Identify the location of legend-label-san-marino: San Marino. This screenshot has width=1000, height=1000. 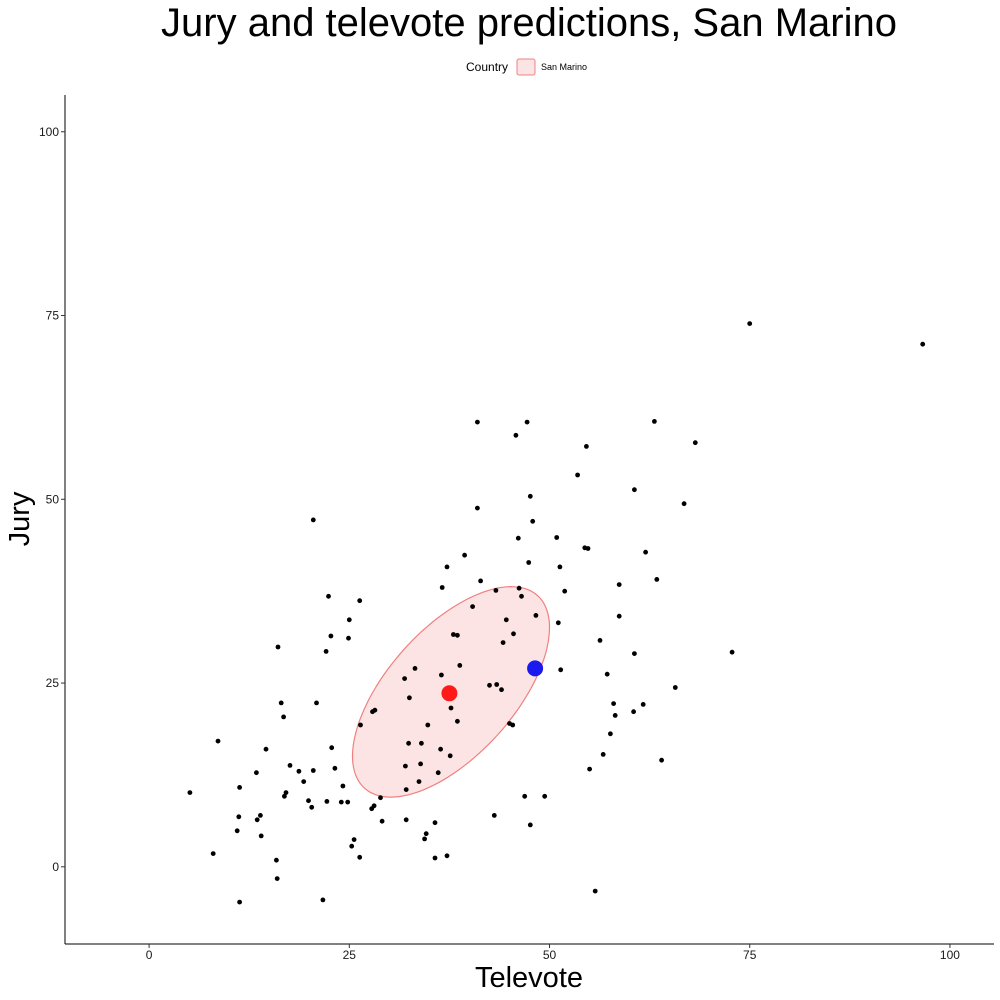
(564, 67).